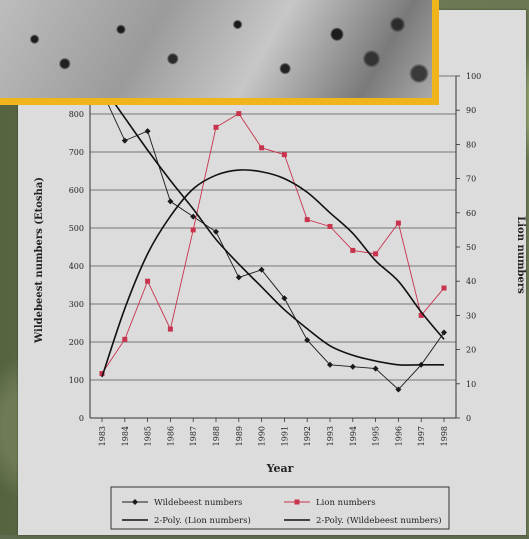 This screenshot has width=529, height=539. What do you see at coordinates (330, 436) in the screenshot?
I see `x-tick-label: 1993` at bounding box center [330, 436].